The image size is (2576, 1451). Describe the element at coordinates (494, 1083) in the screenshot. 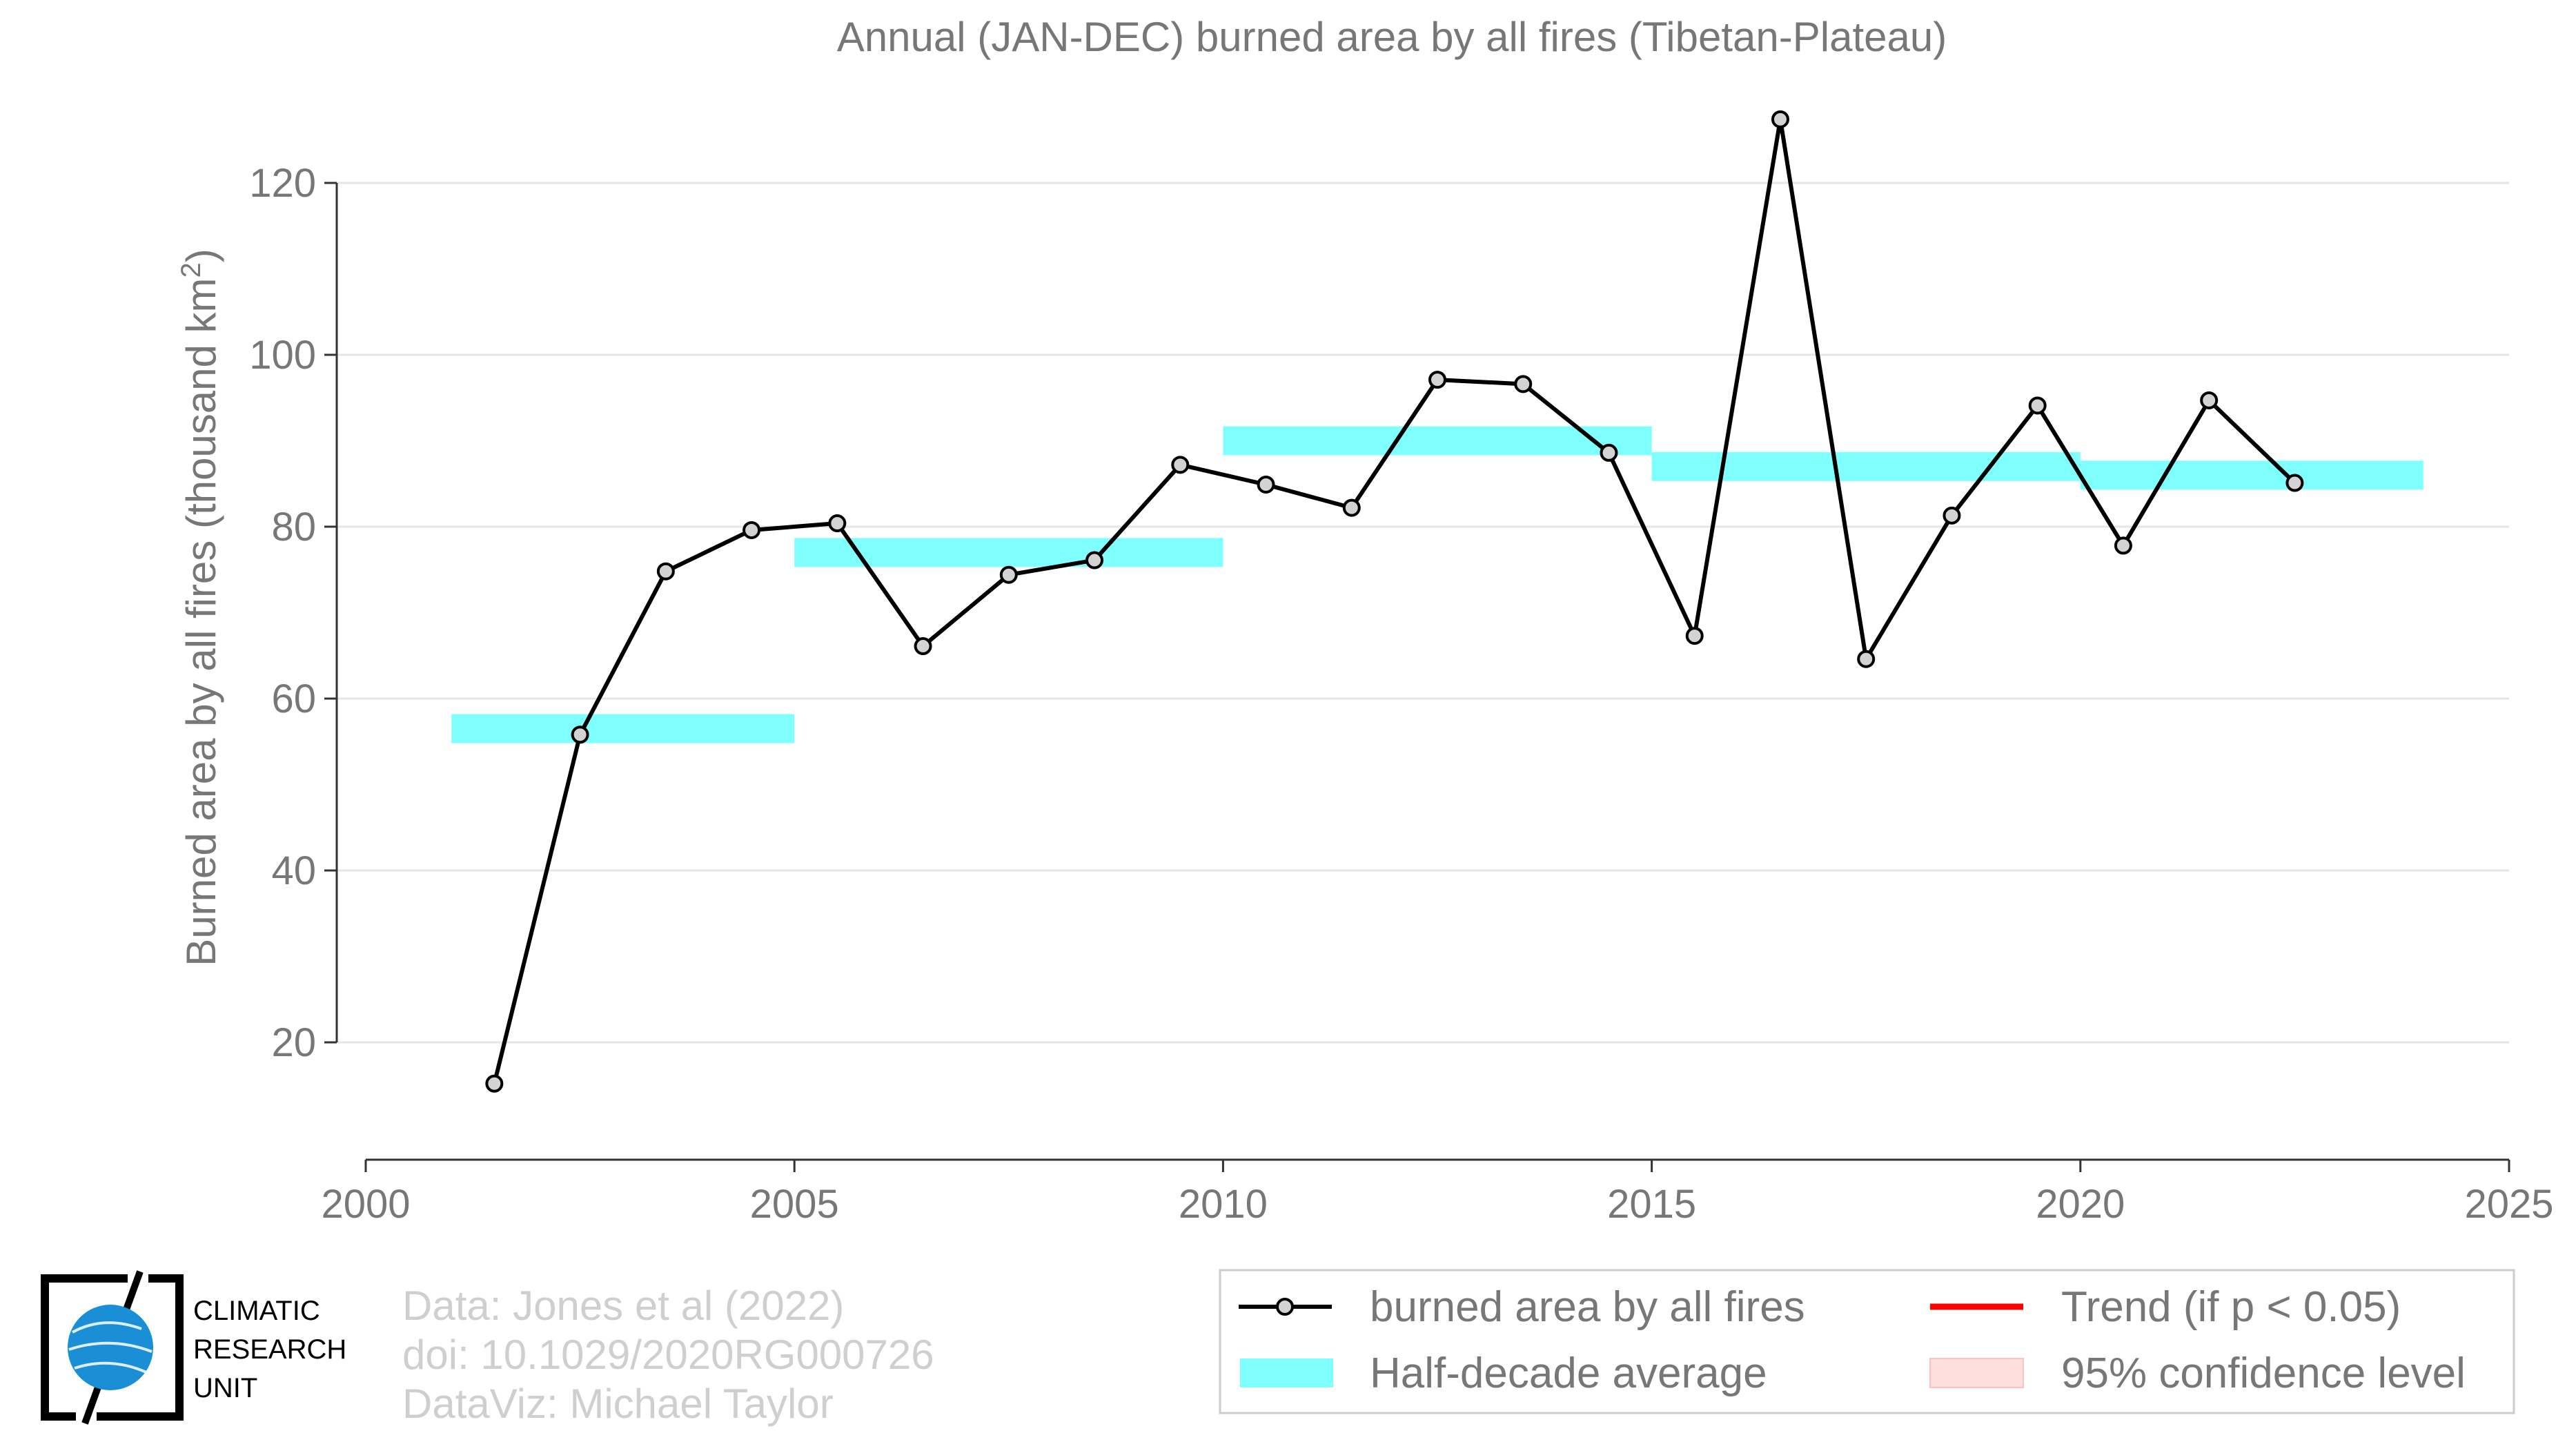

I see `data-point-2001.5` at that location.